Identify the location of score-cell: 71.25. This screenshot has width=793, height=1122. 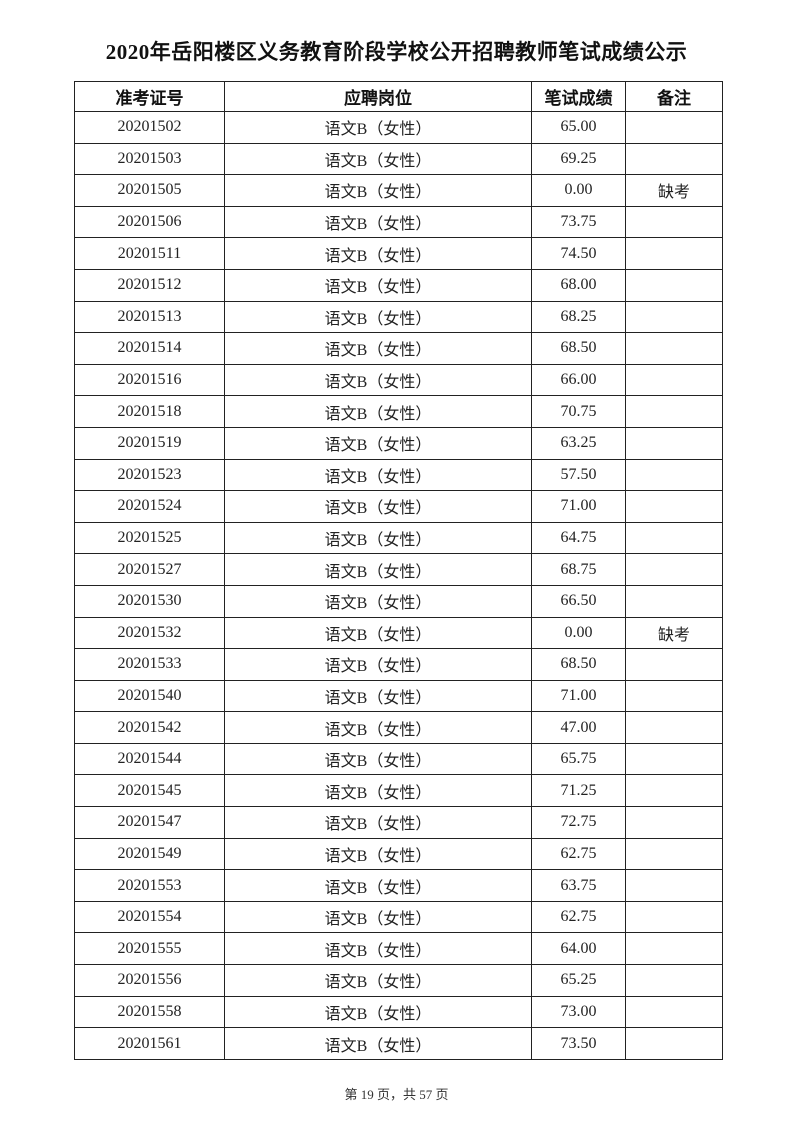
(578, 791).